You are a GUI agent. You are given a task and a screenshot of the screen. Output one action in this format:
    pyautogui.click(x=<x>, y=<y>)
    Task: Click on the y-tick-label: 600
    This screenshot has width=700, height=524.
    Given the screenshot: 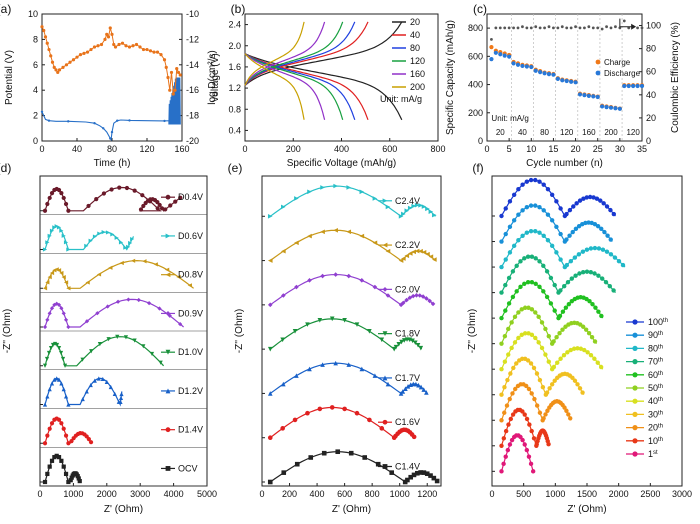 What is the action you would take?
    pyautogui.click(x=475, y=56)
    